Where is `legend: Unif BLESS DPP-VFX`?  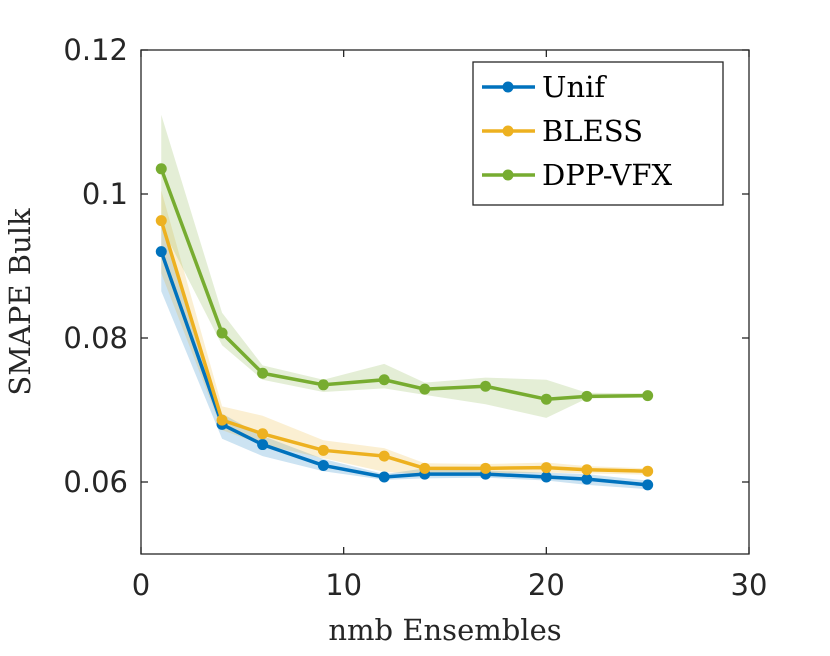
legend: Unif BLESS DPP-VFX is located at coordinates (598, 133).